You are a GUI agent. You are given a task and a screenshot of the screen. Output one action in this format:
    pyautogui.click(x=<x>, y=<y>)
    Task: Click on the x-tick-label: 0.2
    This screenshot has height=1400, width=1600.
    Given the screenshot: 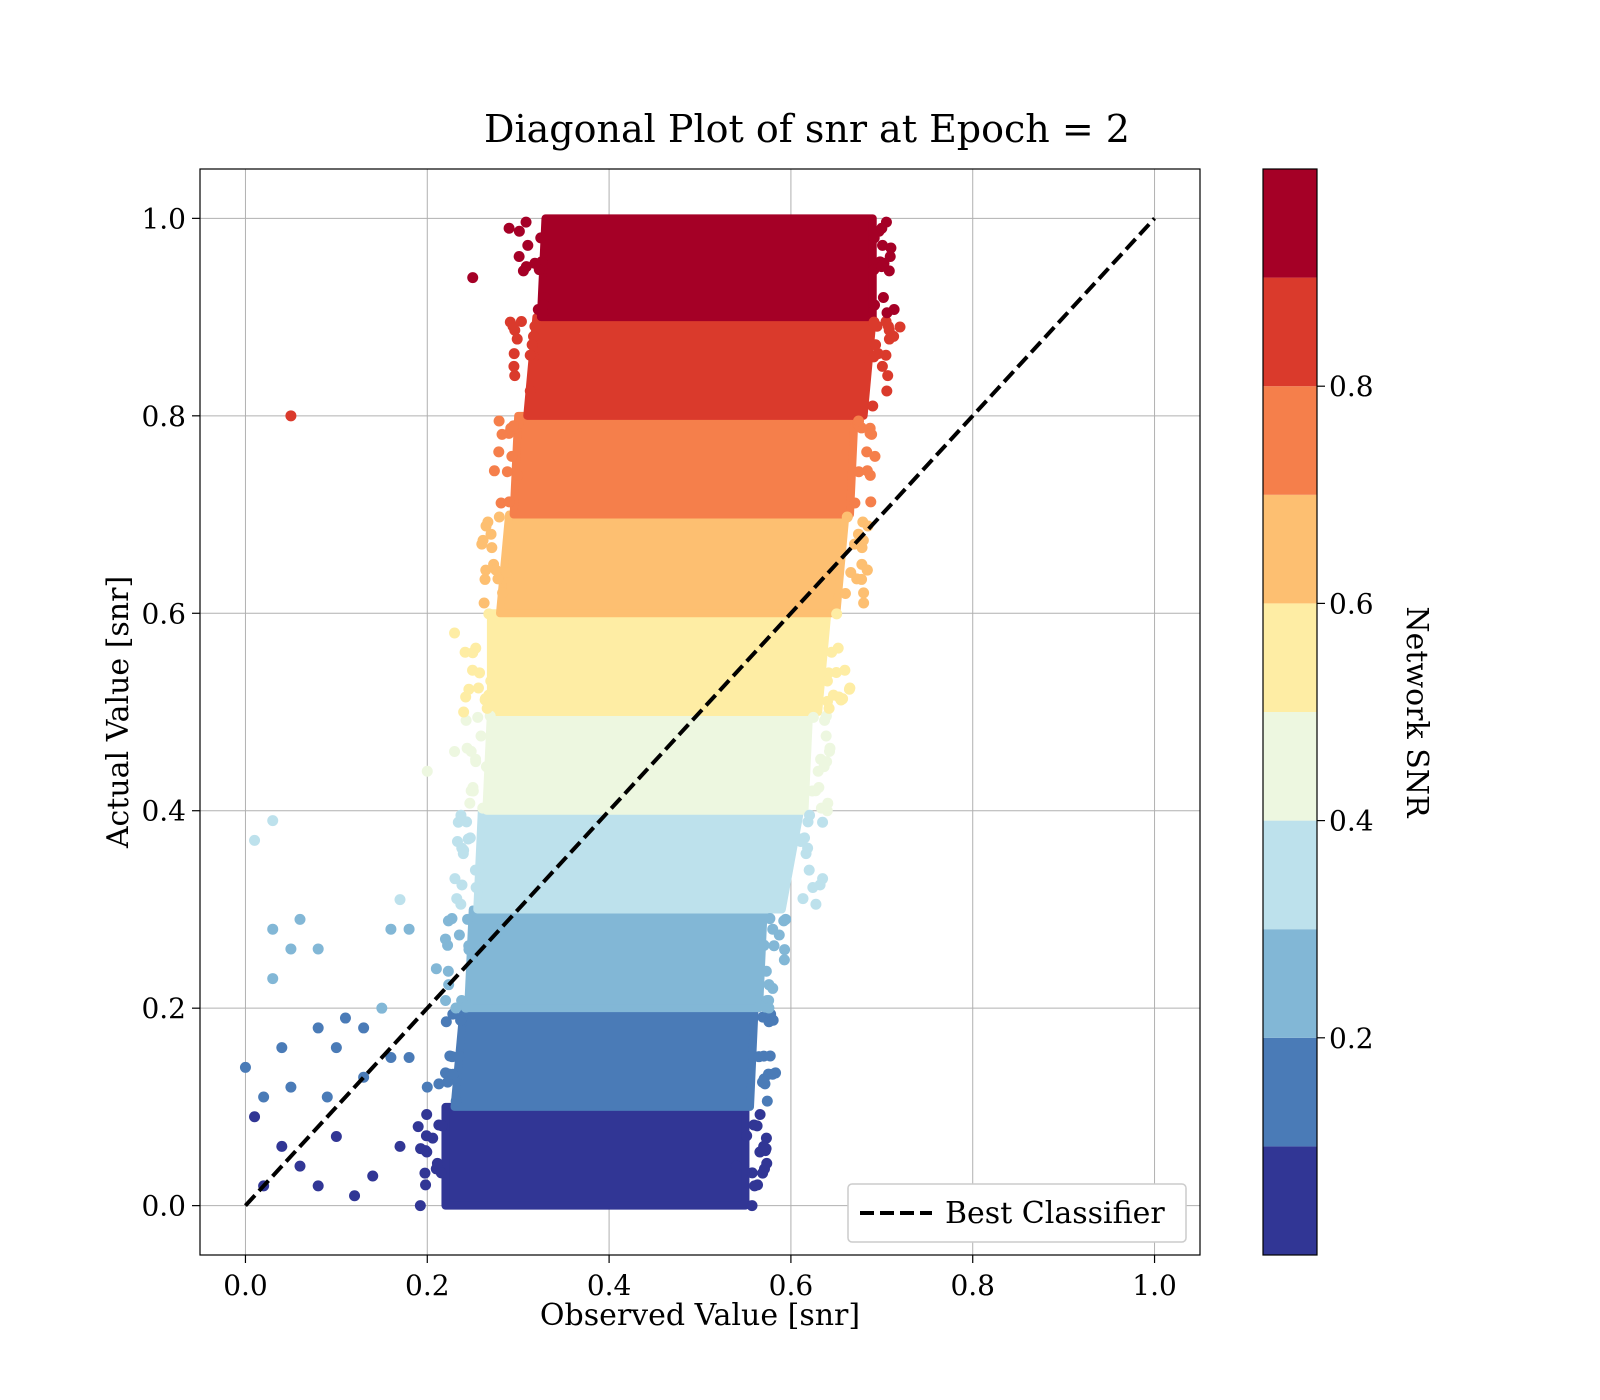 What is the action you would take?
    pyautogui.click(x=427, y=1285)
    